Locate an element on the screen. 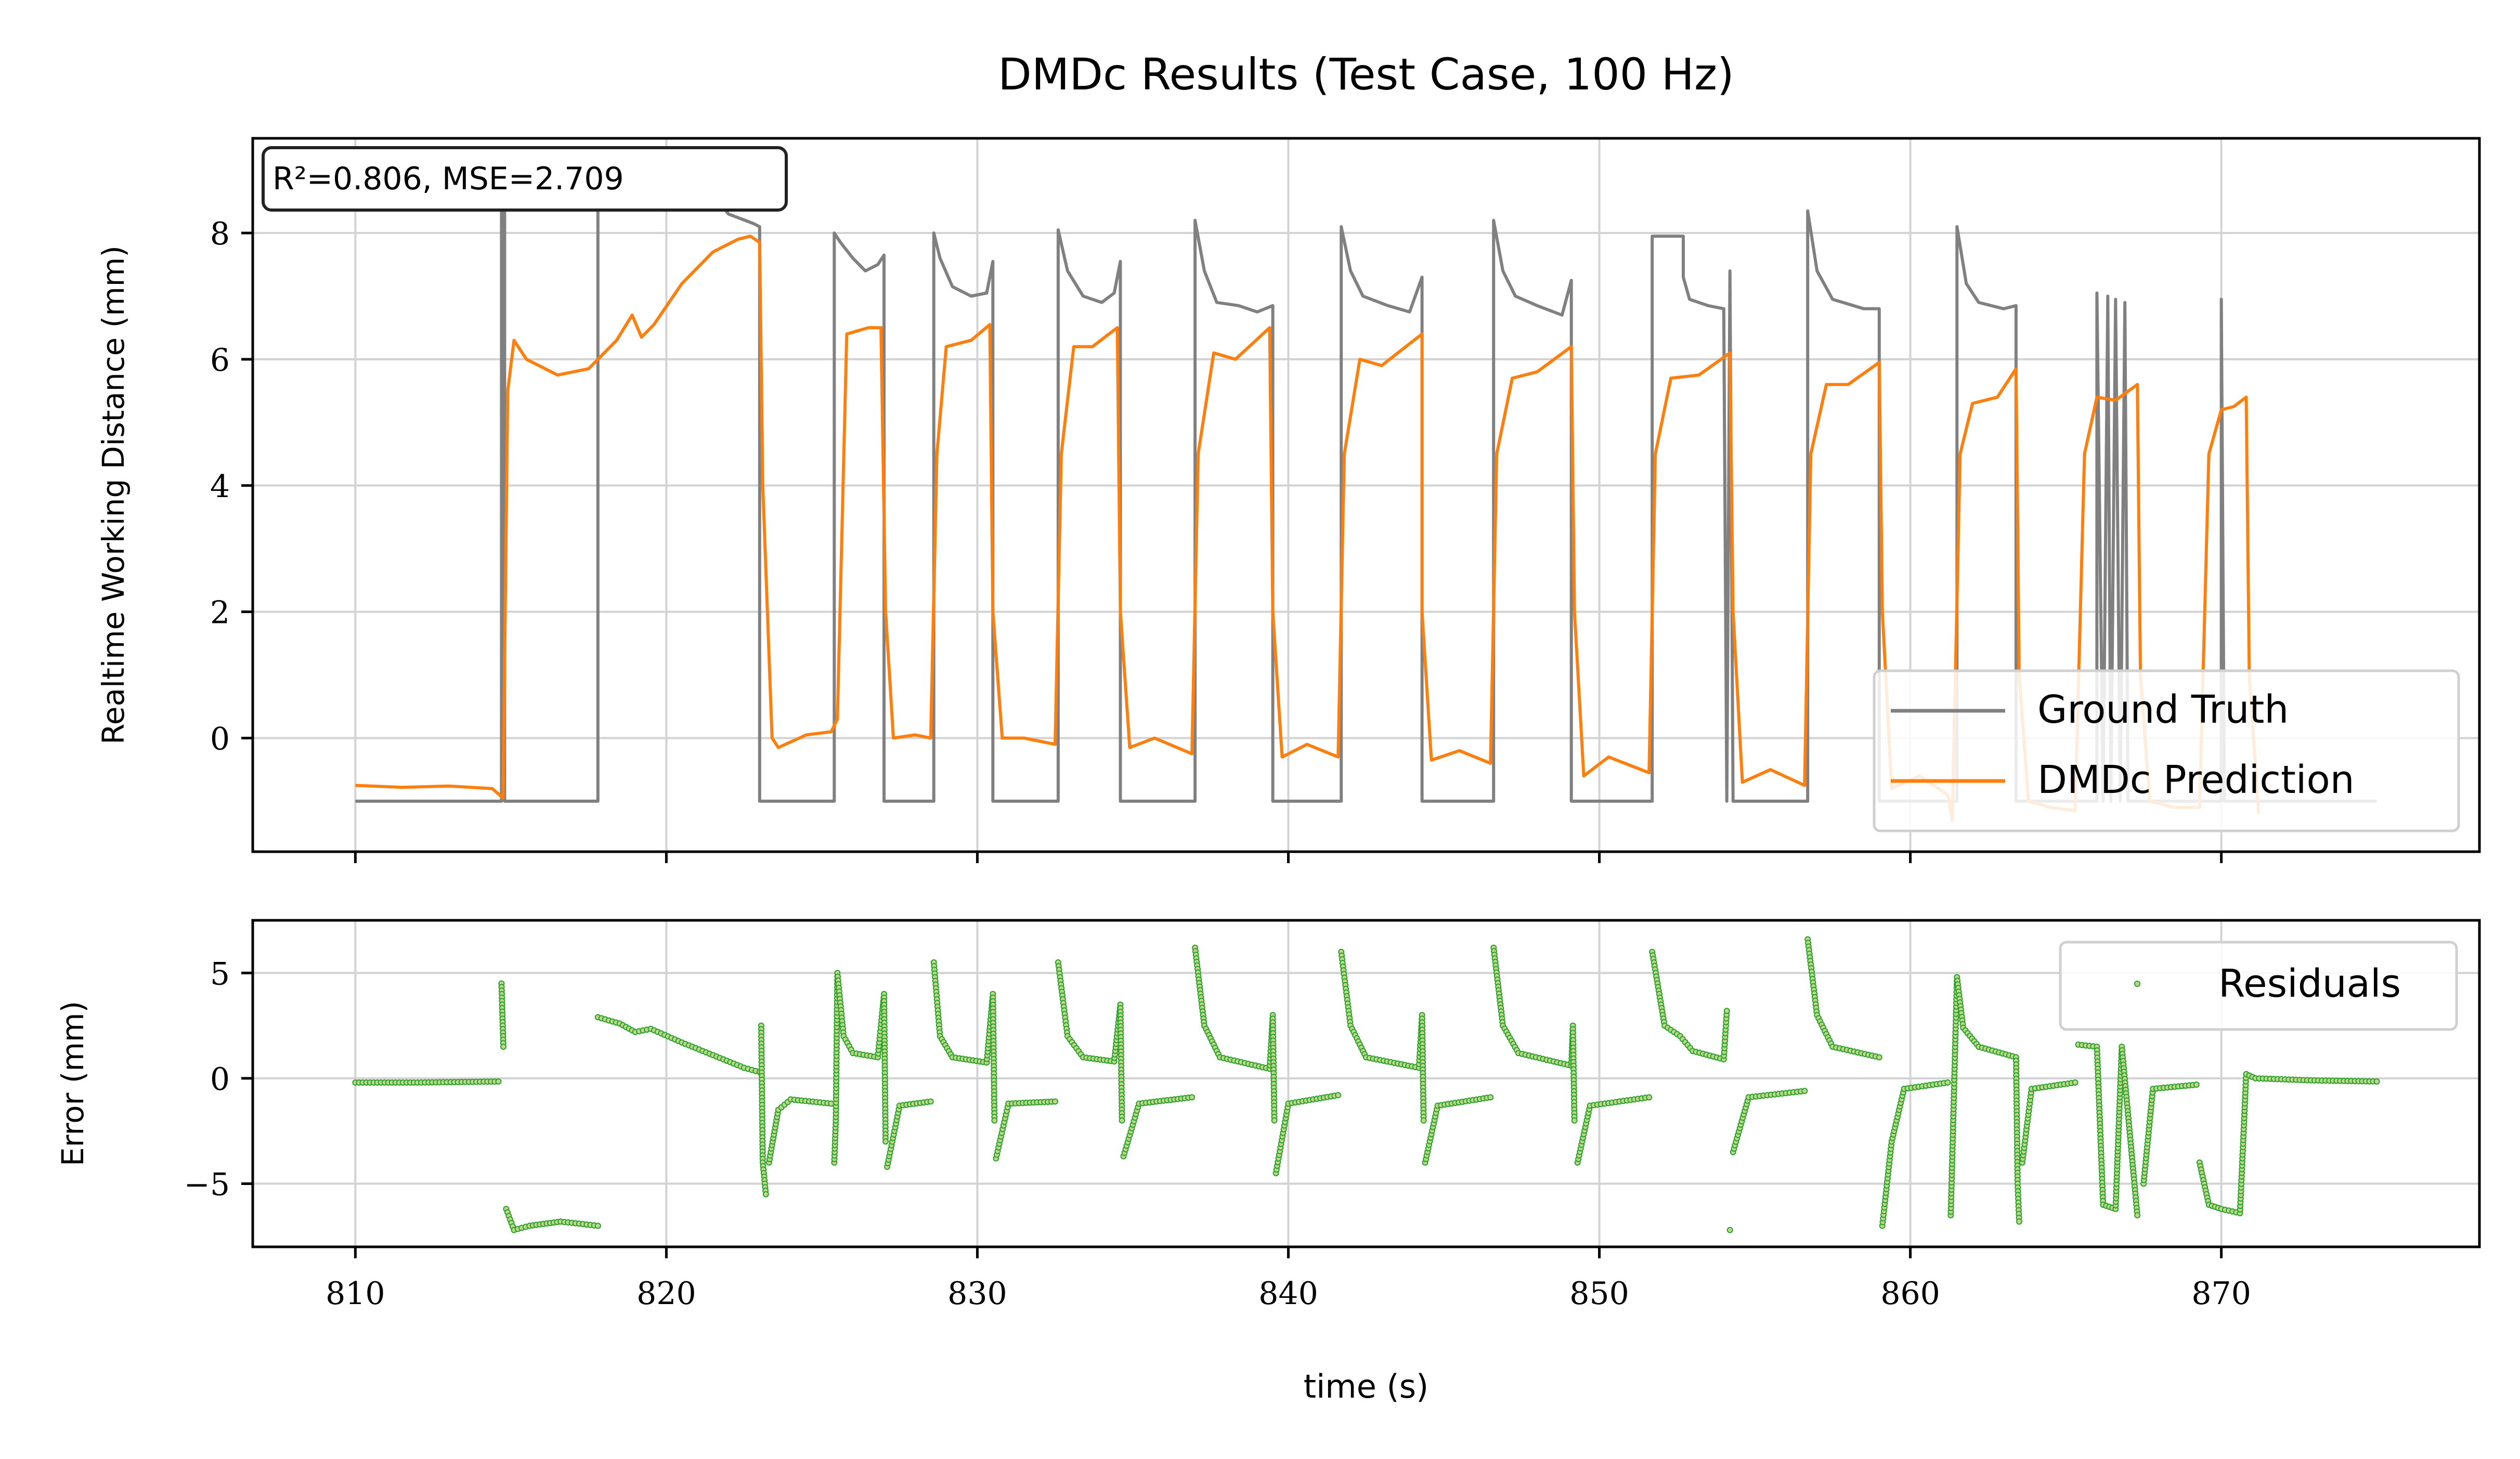  x-tick-label: 830 is located at coordinates (977, 1293).